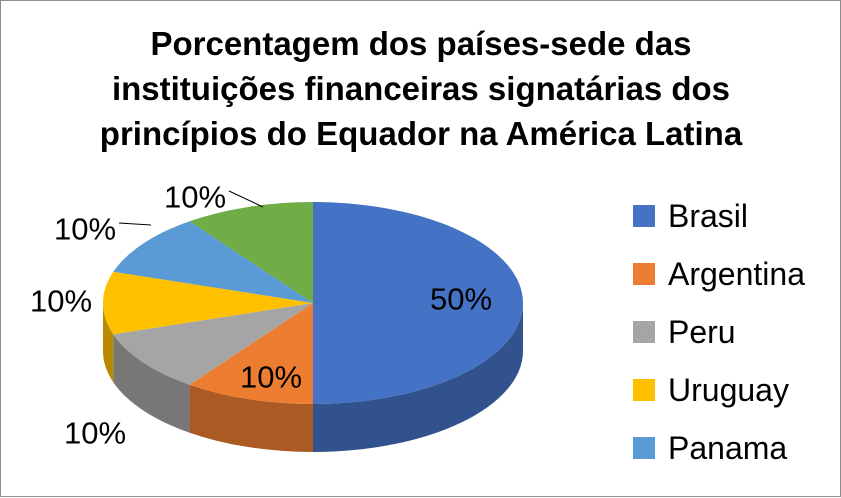  What do you see at coordinates (421, 43) in the screenshot?
I see `chart-title-line-1: Porcentagem dos países-sede das` at bounding box center [421, 43].